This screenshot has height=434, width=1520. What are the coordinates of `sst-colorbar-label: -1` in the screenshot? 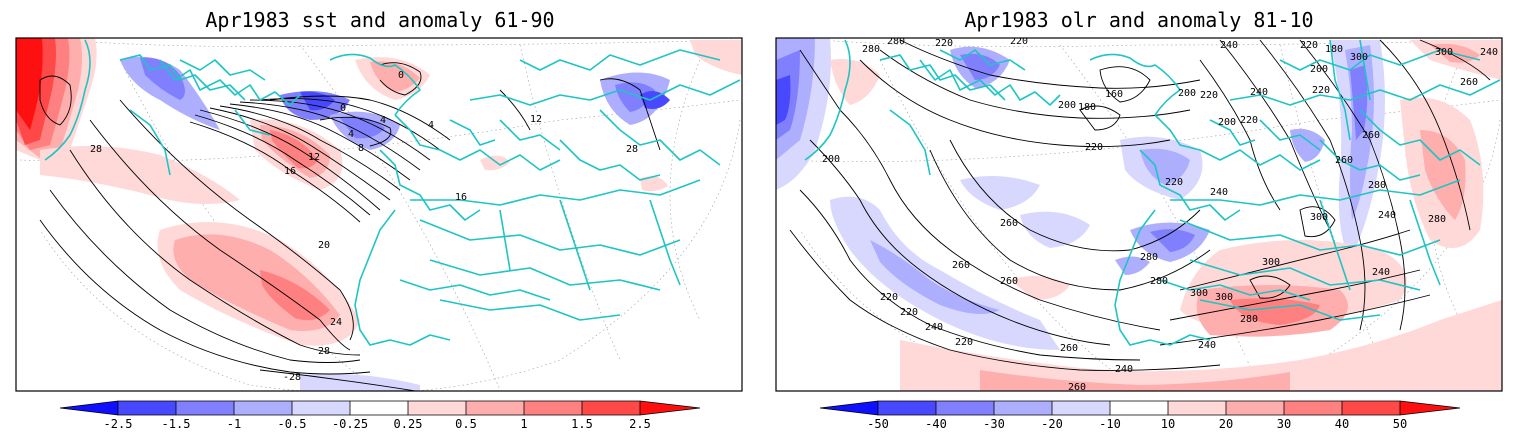 It's located at (234, 423).